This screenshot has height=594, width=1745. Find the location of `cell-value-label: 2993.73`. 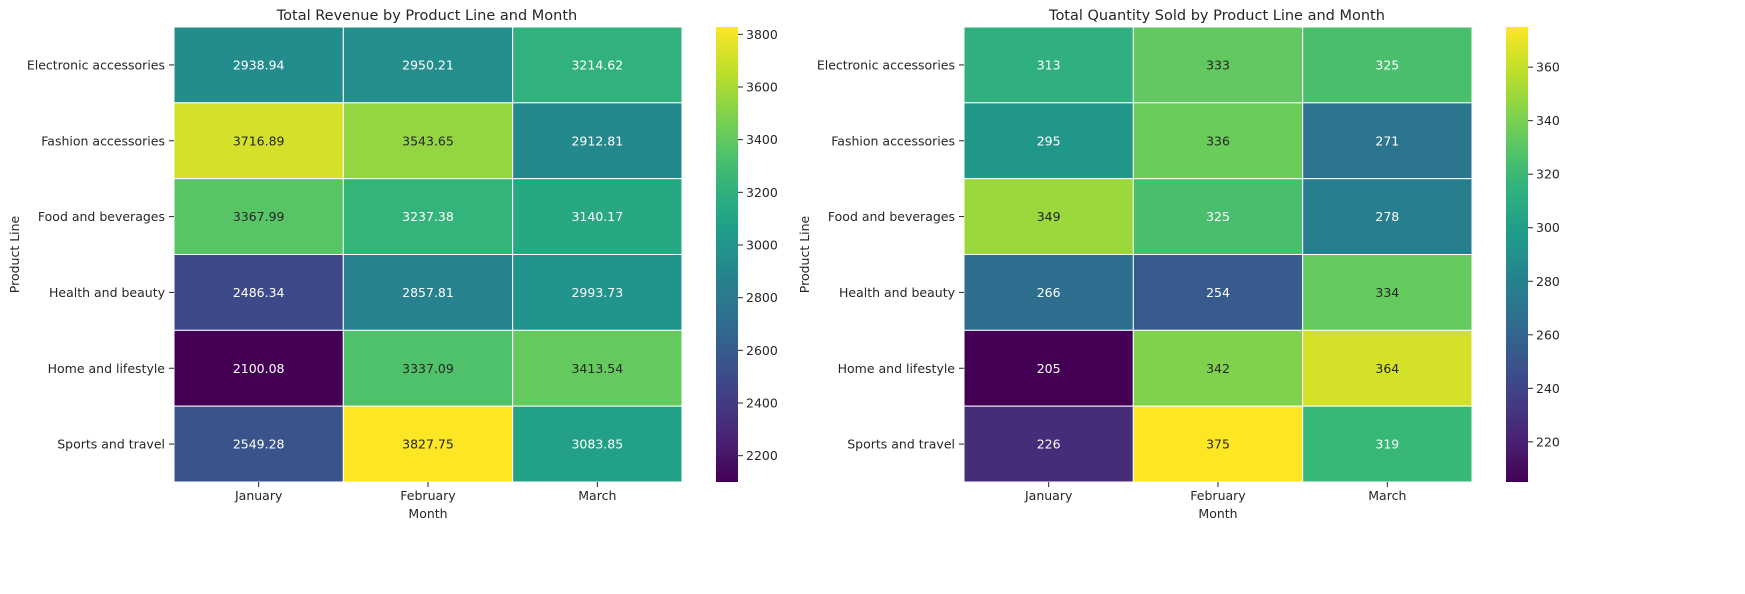

cell-value-label: 2993.73 is located at coordinates (597, 292).